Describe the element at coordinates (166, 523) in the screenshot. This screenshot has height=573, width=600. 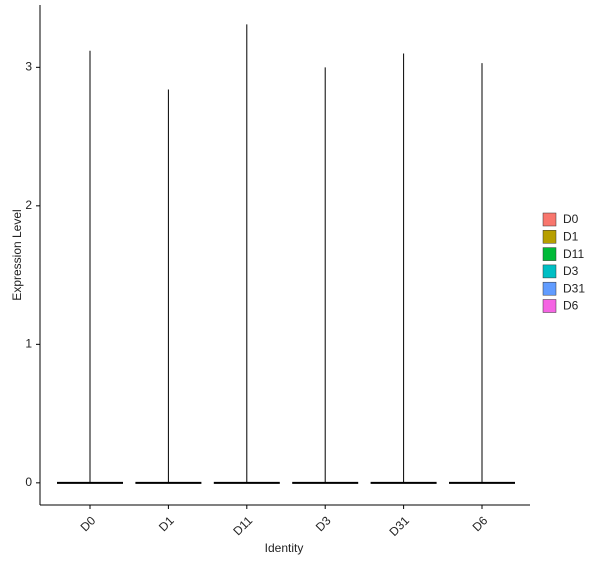
I see `x-tick-label: D1` at that location.